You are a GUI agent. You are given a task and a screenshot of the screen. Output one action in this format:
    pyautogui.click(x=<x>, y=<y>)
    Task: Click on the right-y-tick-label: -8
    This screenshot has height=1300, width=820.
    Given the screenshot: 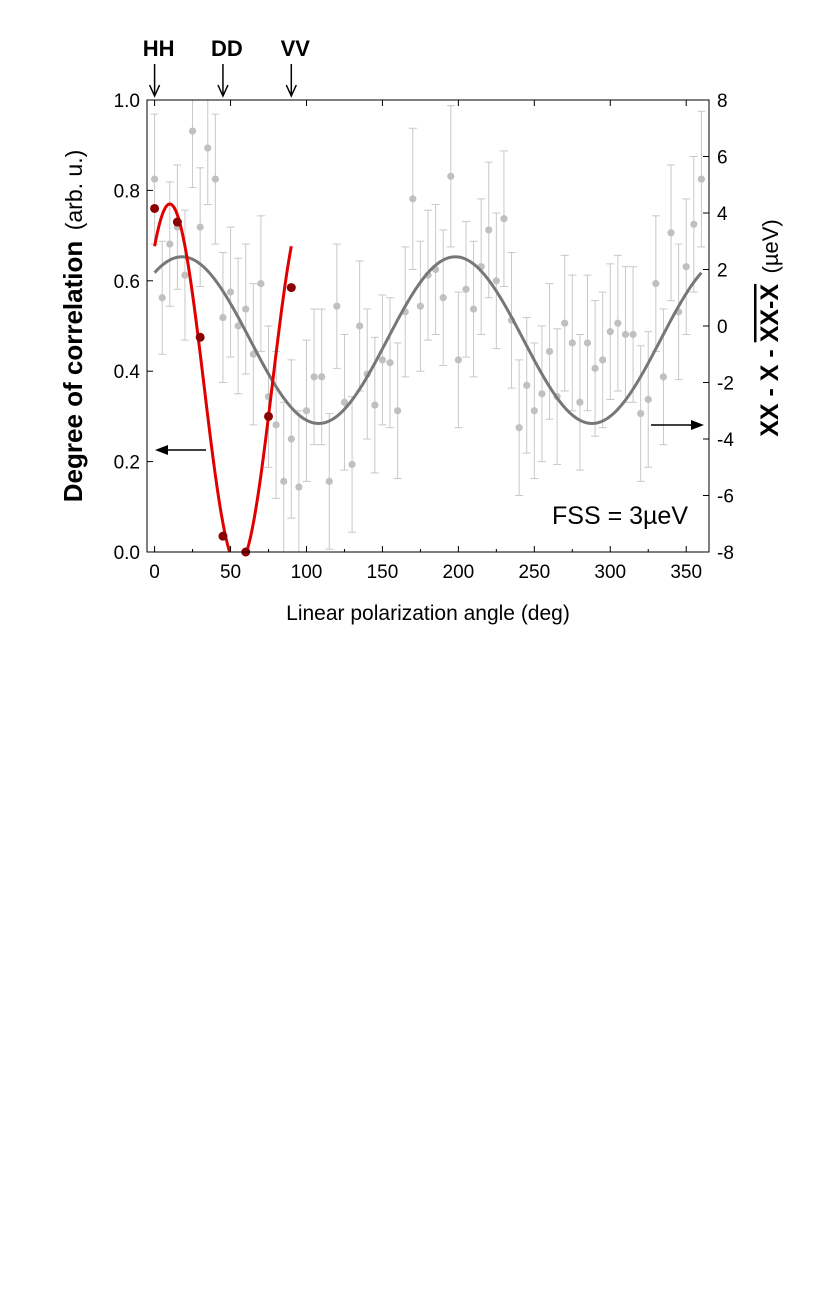 What is the action you would take?
    pyautogui.click(x=725, y=553)
    